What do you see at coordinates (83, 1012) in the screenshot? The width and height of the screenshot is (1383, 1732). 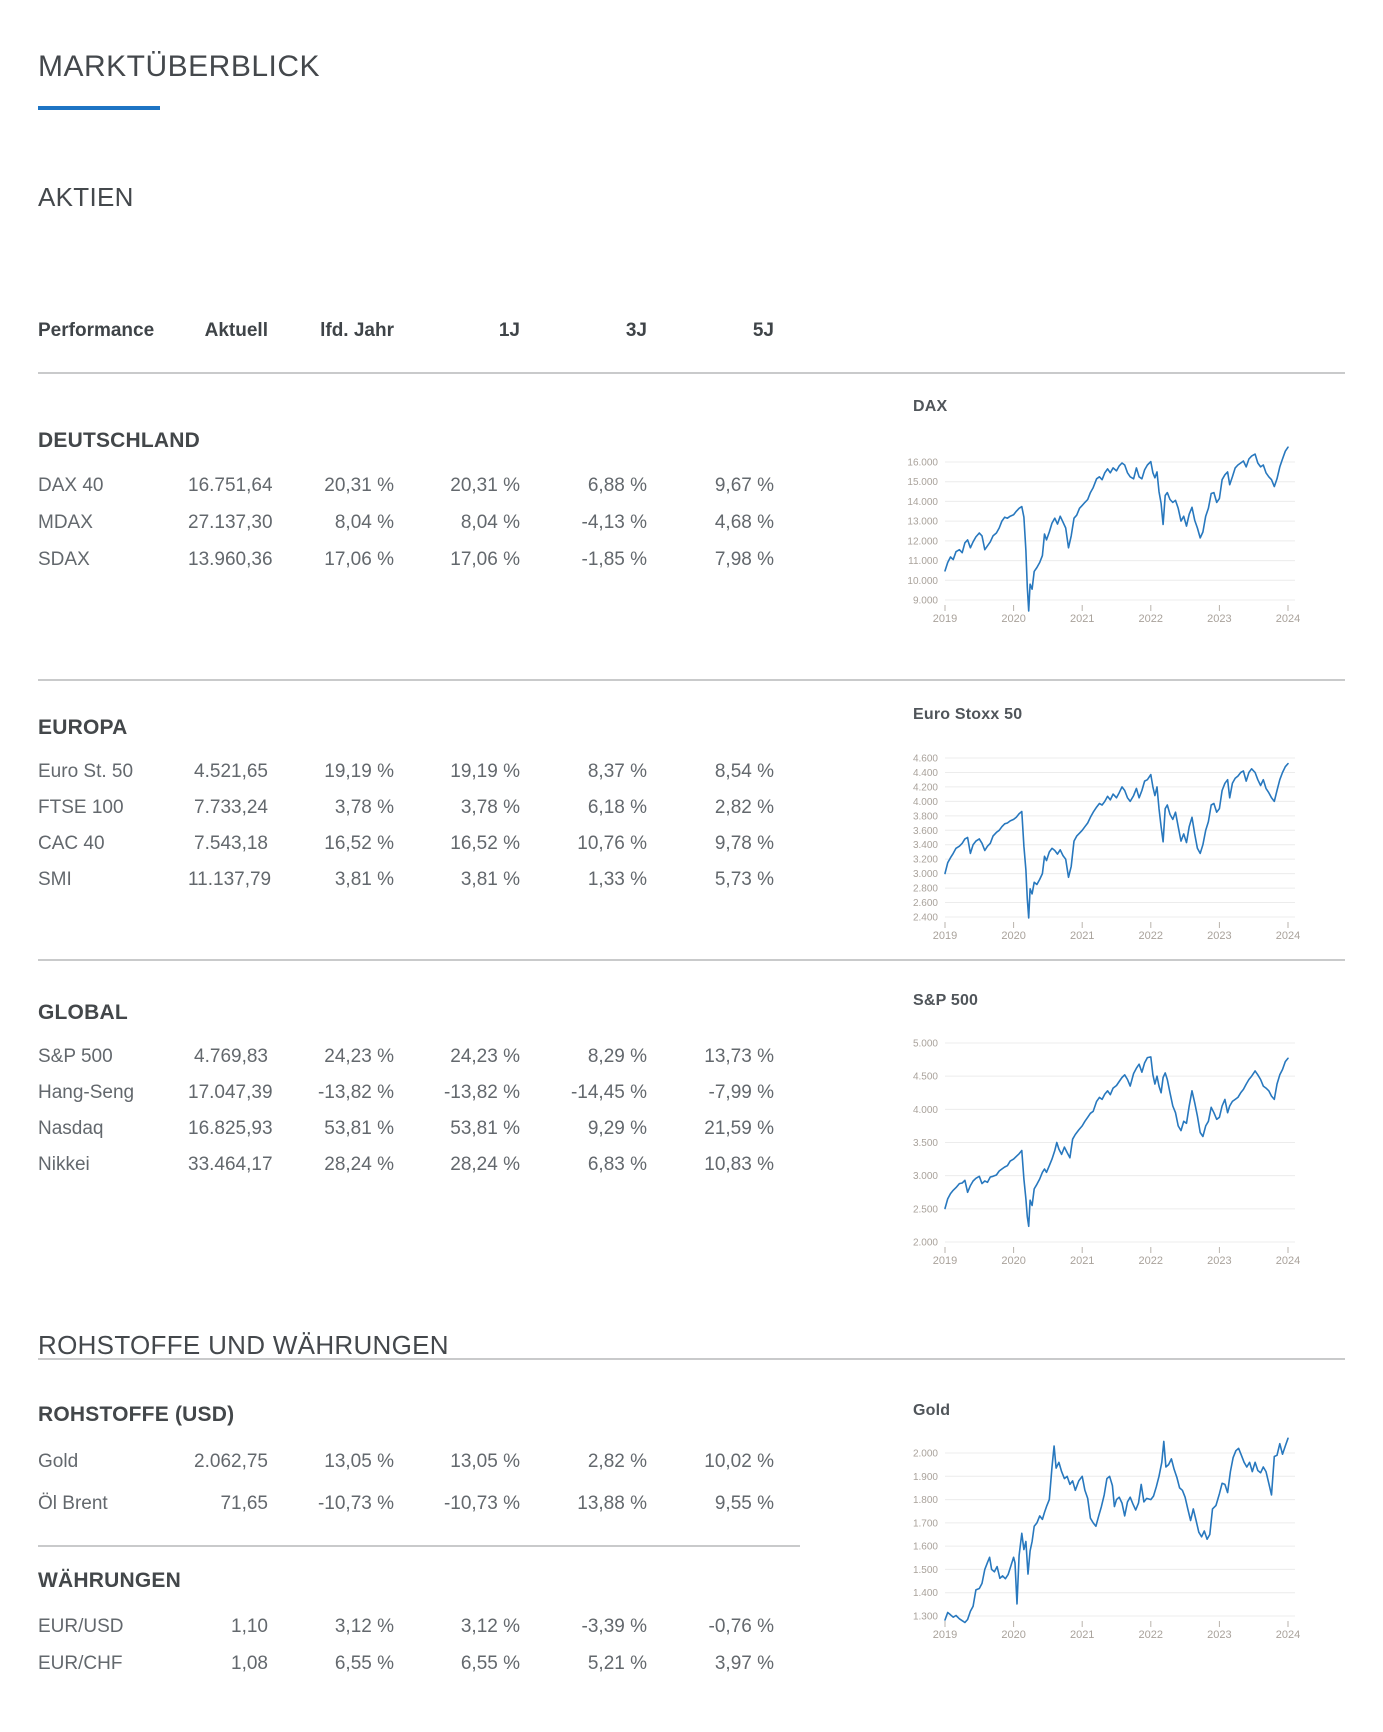 I see `section-title: GLOBAL` at bounding box center [83, 1012].